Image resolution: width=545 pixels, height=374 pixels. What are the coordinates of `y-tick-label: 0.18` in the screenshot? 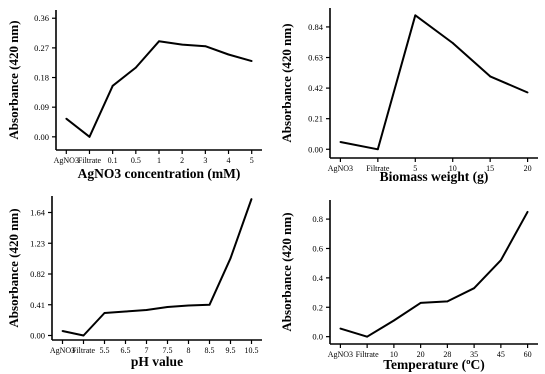 It's located at (41, 78).